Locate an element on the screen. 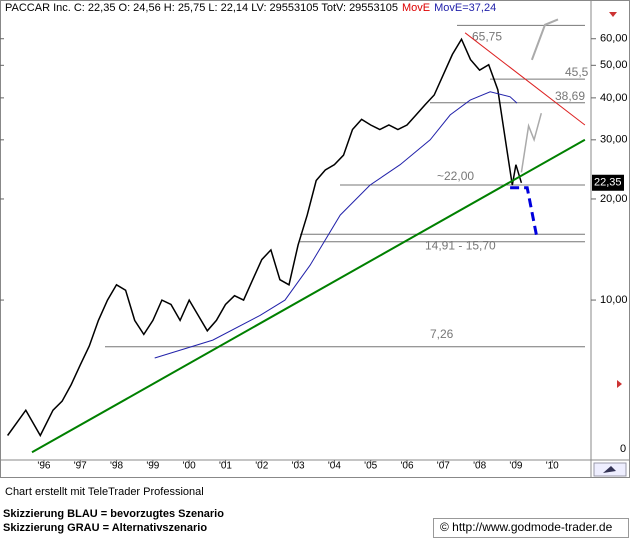 This screenshot has height=539, width=630. y-tick-label: 20,00 is located at coordinates (614, 199).